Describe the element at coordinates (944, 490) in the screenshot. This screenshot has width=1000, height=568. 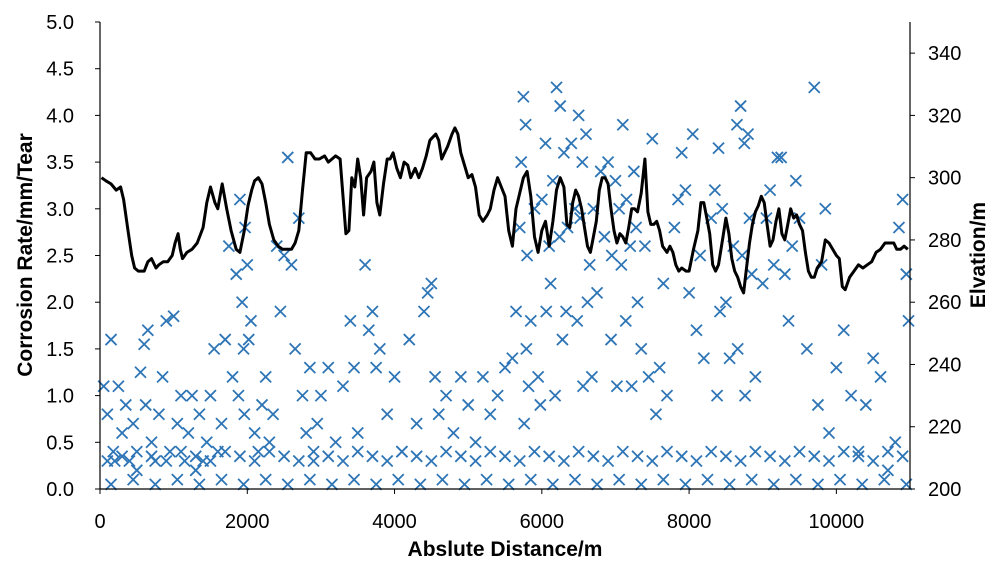
I see `y-tick-label-right: 200` at that location.